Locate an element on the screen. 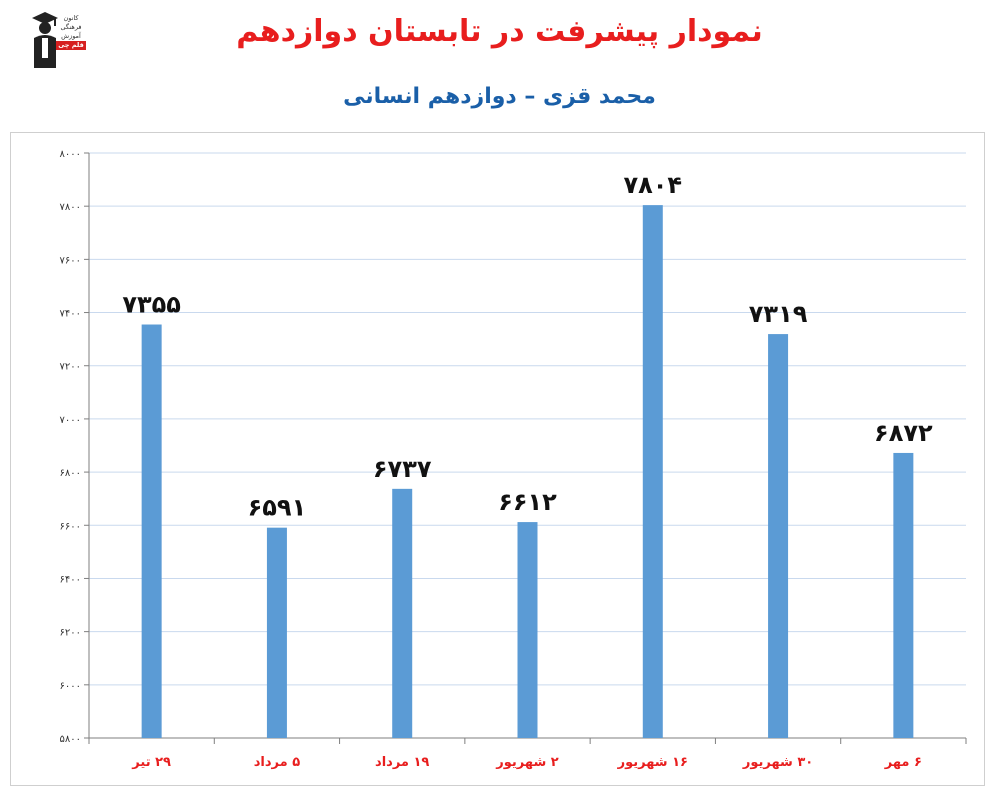 This screenshot has height=809, width=999. category-label: ۲۹ تیر is located at coordinates (151, 762).